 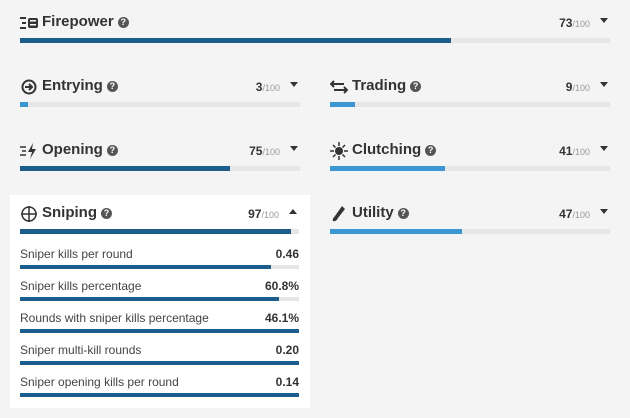 What do you see at coordinates (339, 214) in the screenshot?
I see `utility-icon` at bounding box center [339, 214].